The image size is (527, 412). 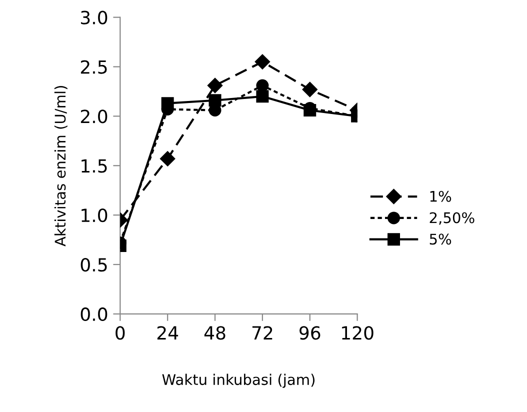 I want to click on x-axis-title: Waktu inkubasi (jam), so click(x=238, y=381).